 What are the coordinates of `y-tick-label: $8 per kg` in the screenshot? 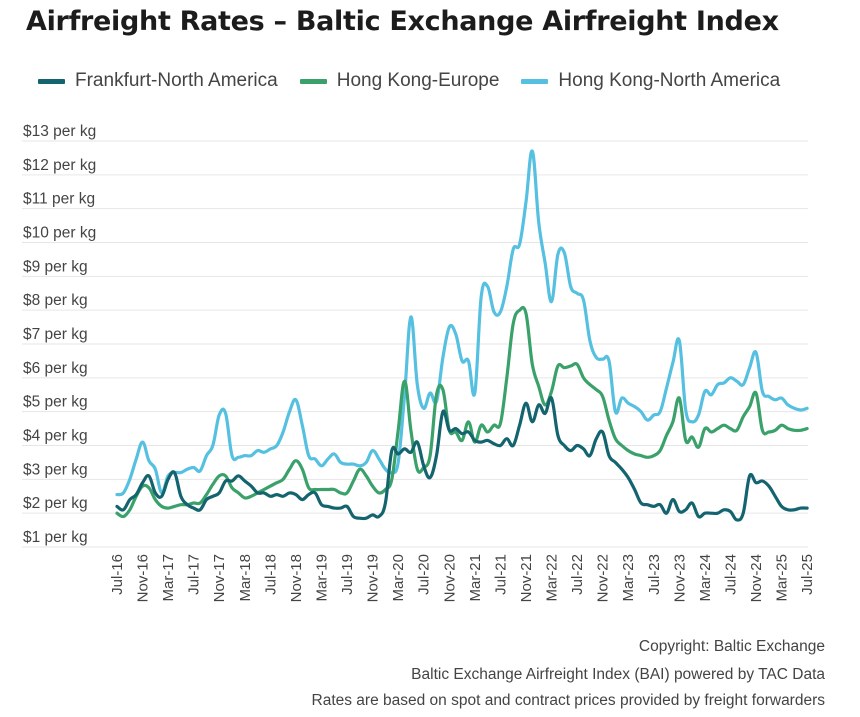 It's located at (55, 300).